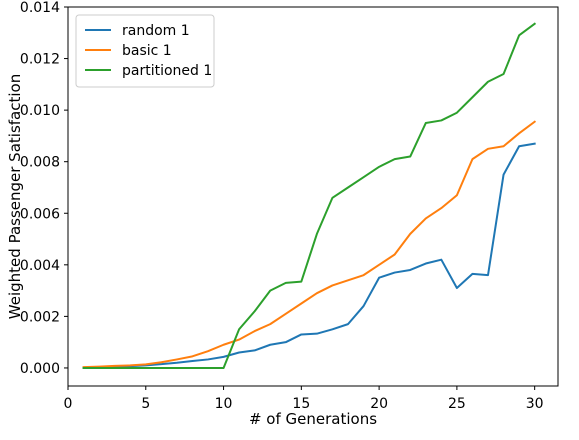 This screenshot has width=579, height=440. I want to click on y-tick-label: 0.000, so click(40, 369).